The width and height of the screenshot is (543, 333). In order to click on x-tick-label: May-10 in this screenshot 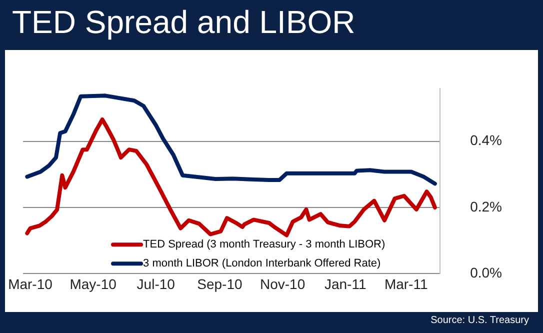, I will do `click(93, 284)`.